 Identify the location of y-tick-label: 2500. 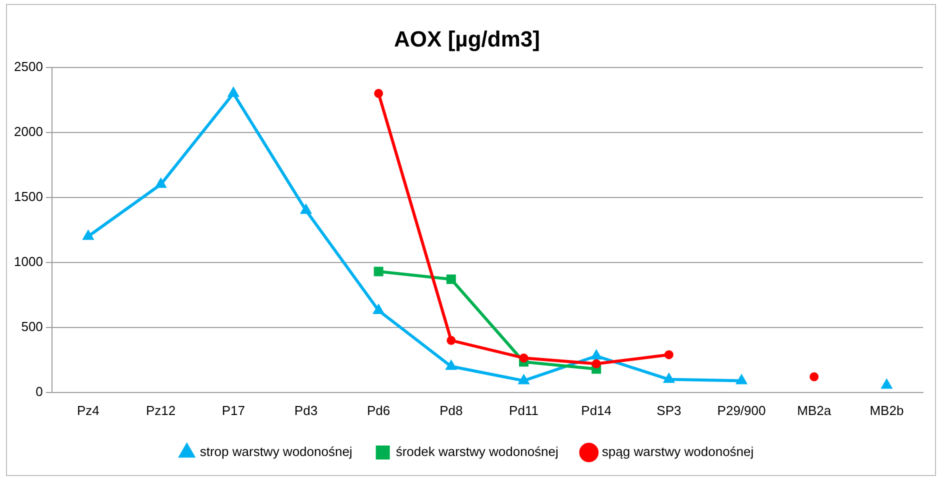
(28, 66).